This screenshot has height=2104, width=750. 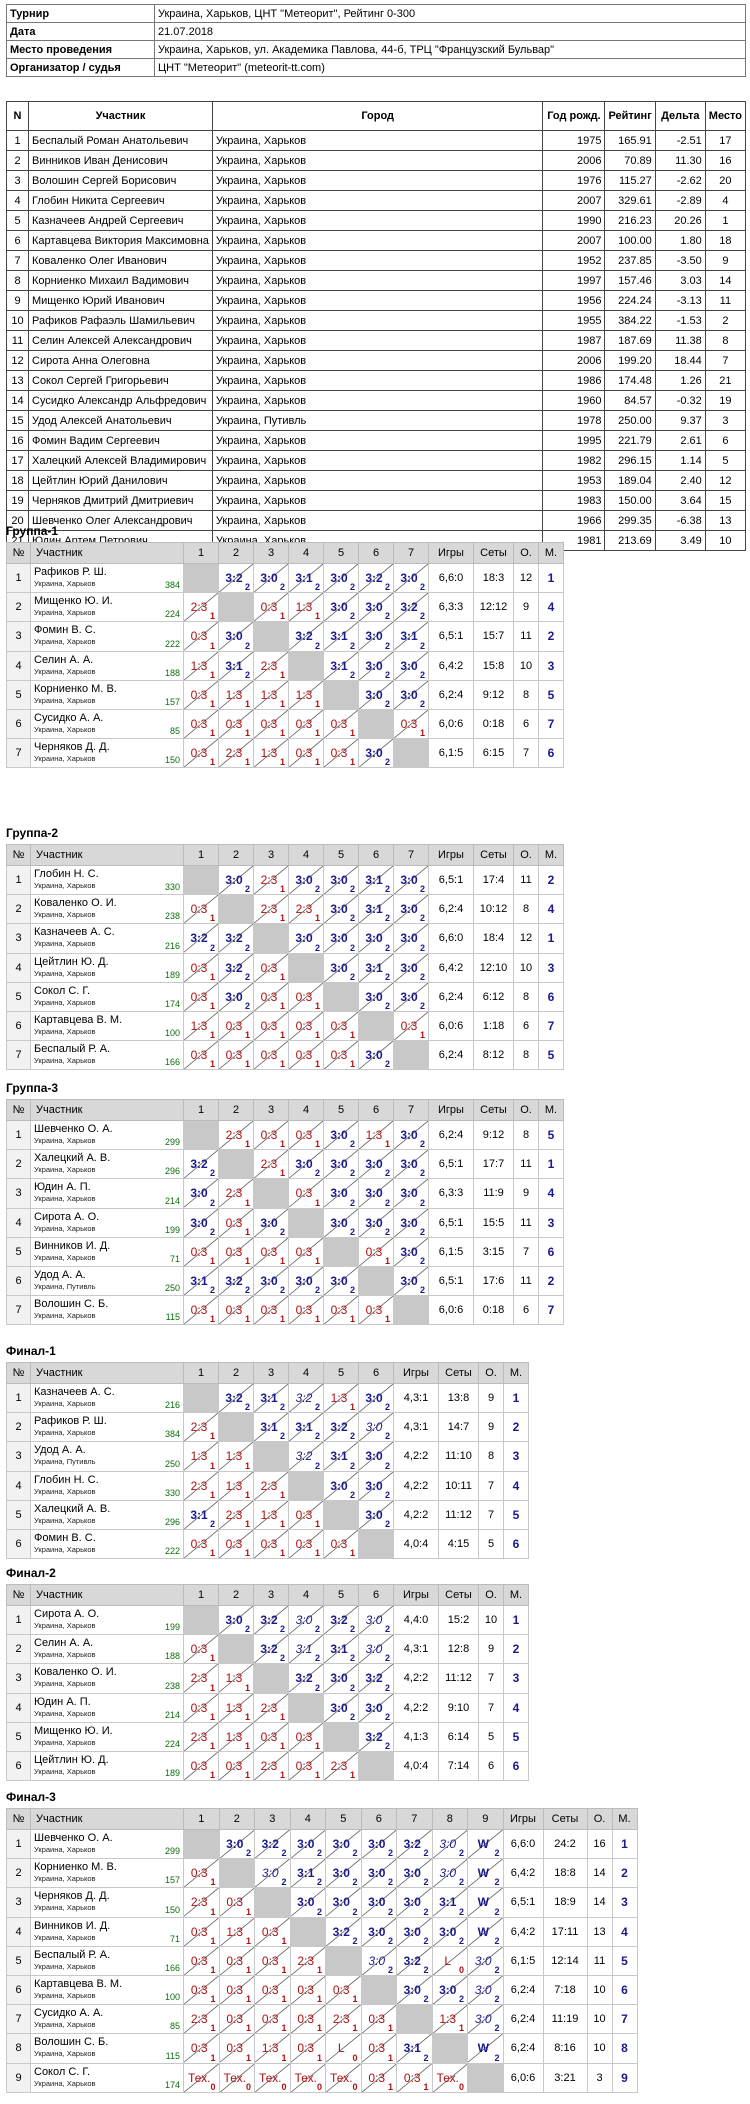 What do you see at coordinates (62, 2071) in the screenshot?
I see `participant-name: Сокол С. Г.` at bounding box center [62, 2071].